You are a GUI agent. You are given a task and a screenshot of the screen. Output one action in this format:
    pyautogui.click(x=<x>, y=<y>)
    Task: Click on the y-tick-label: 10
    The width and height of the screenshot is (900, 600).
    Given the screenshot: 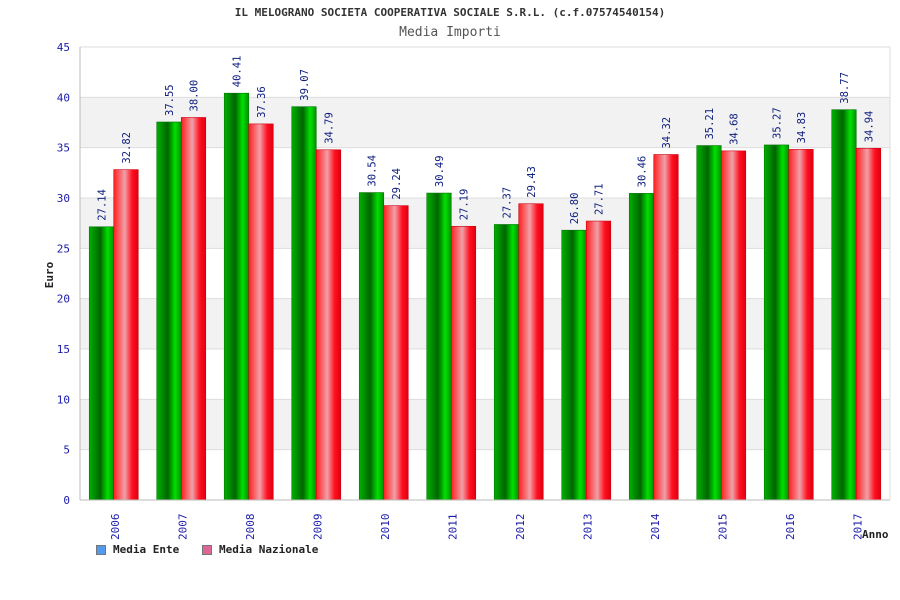 What is the action you would take?
    pyautogui.click(x=63, y=399)
    